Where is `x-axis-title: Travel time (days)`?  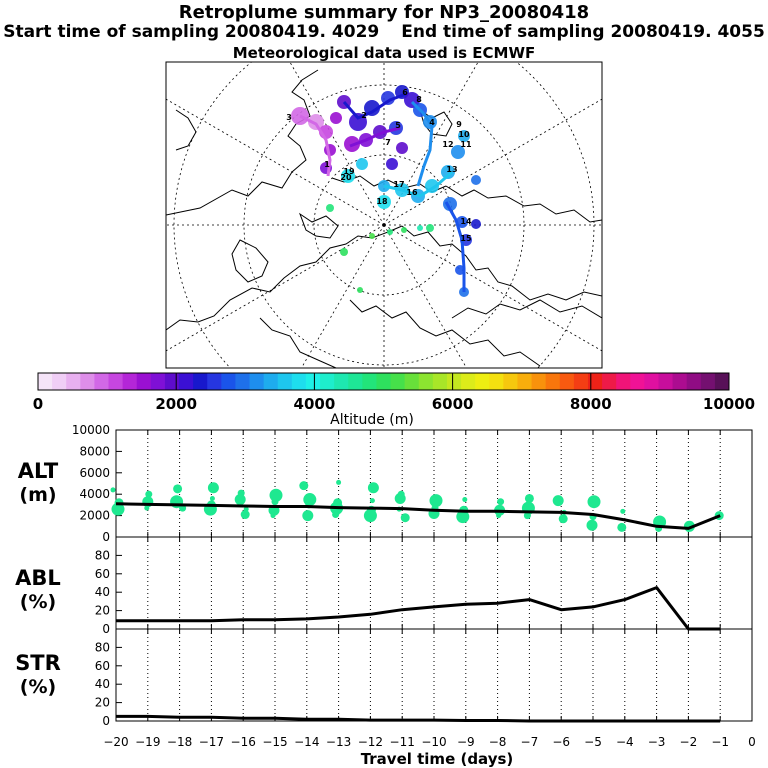 x-axis-title: Travel time (days) is located at coordinates (437, 759).